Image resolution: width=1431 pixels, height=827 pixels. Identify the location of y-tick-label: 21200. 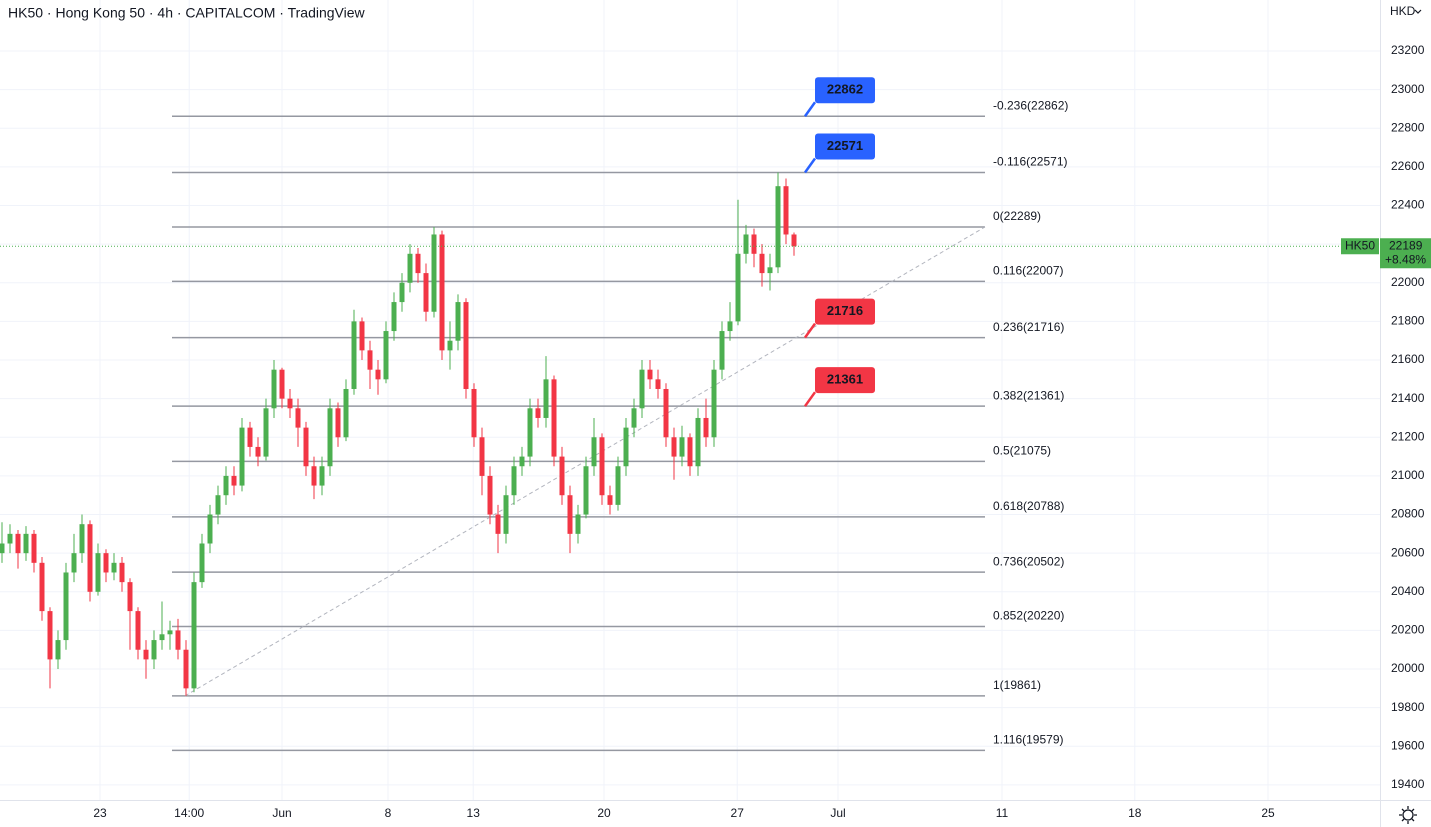
(1408, 436).